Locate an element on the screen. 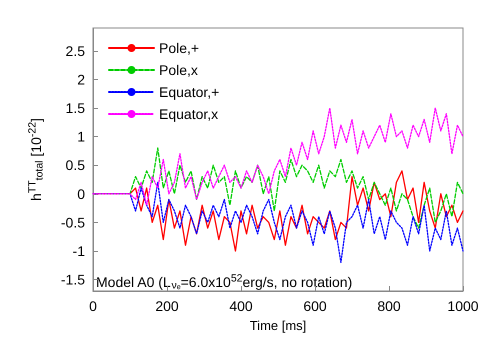 This screenshot has width=500, height=350. y-tick-label: 2 is located at coordinates (81, 79).